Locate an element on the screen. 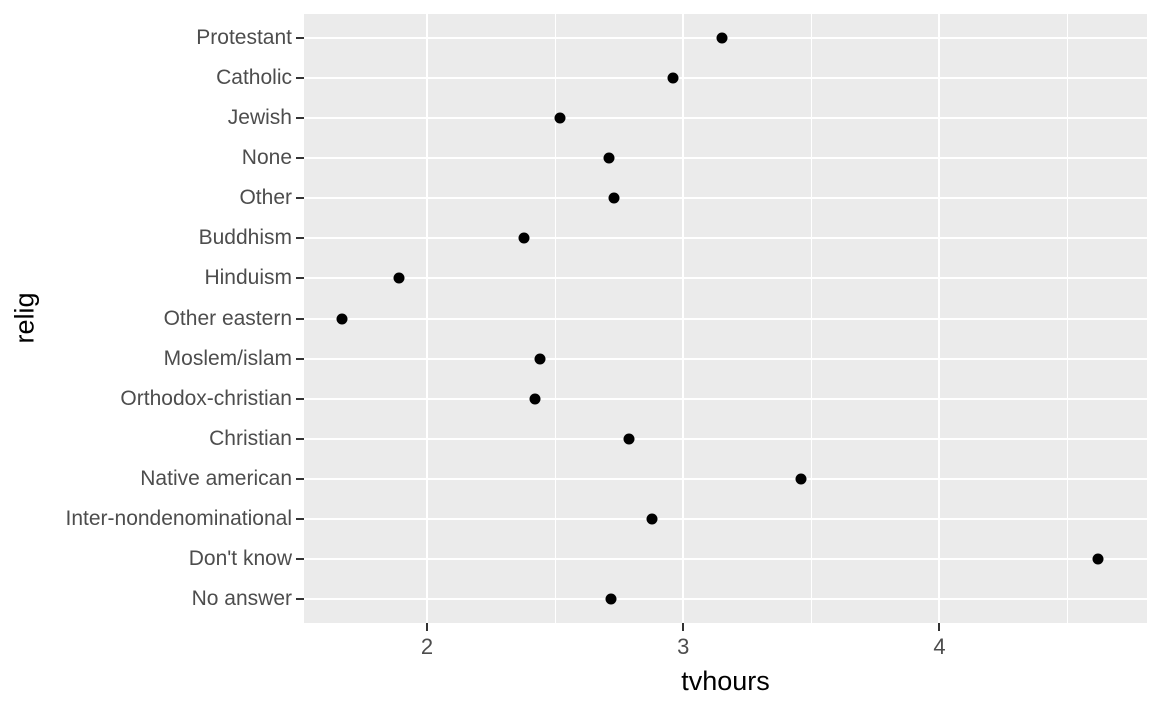  y-tick-label: Other is located at coordinates (265, 198).